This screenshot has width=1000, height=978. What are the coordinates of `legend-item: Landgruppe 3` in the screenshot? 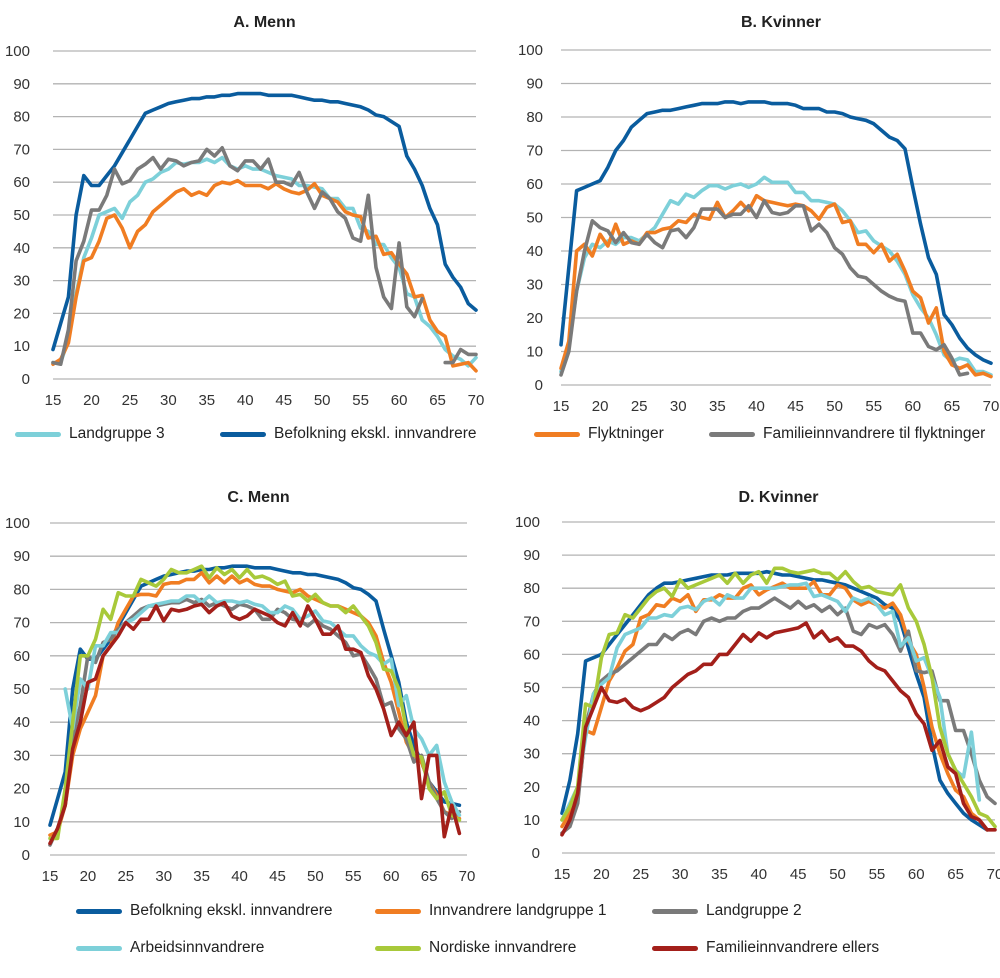 It's located at (90, 434).